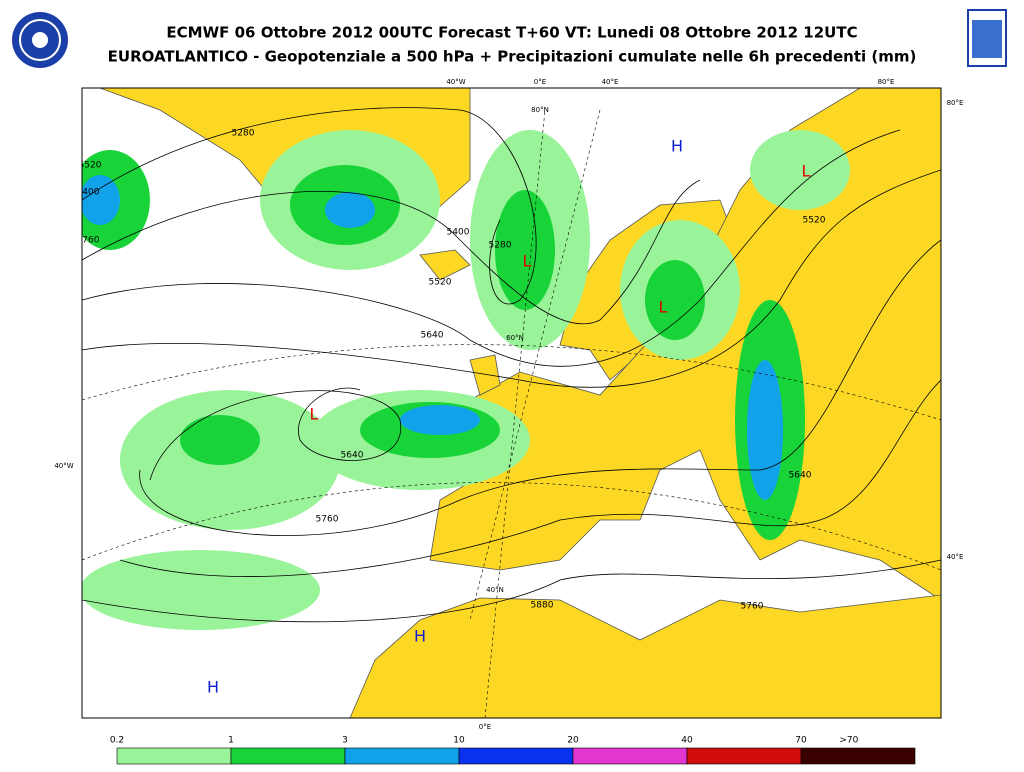 The image size is (1024, 772). What do you see at coordinates (231, 741) in the screenshot?
I see `legend-label: 1` at bounding box center [231, 741].